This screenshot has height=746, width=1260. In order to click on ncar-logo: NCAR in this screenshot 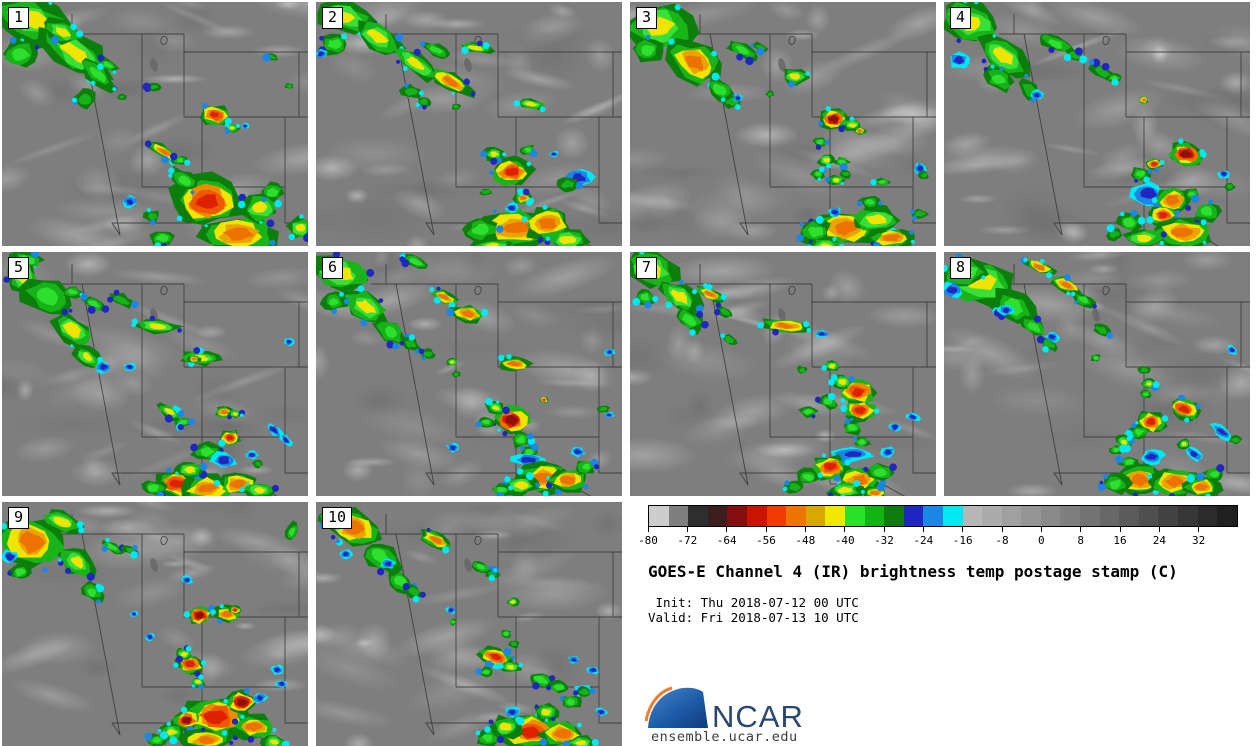, I will do `click(724, 710)`.